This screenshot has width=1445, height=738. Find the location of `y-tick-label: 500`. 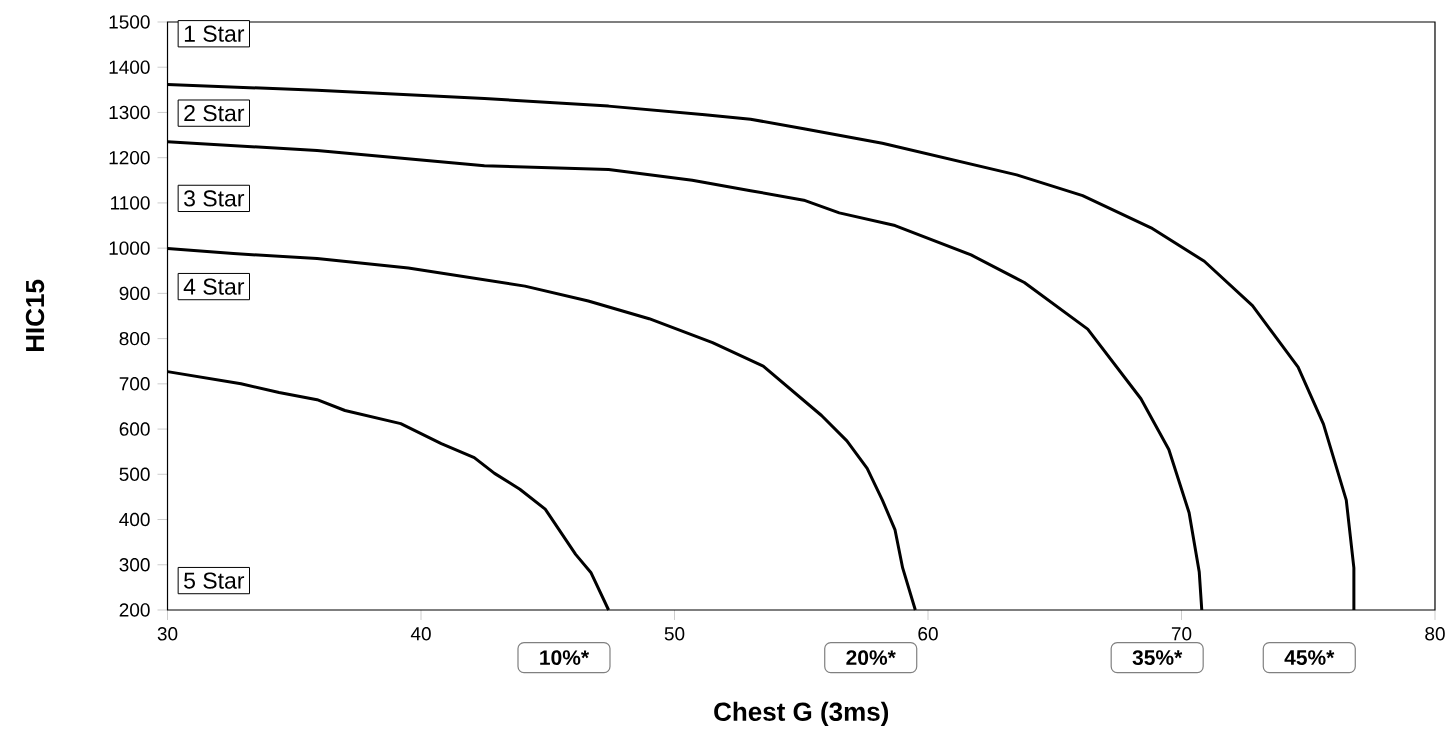

y-tick-label: 500 is located at coordinates (134, 474).